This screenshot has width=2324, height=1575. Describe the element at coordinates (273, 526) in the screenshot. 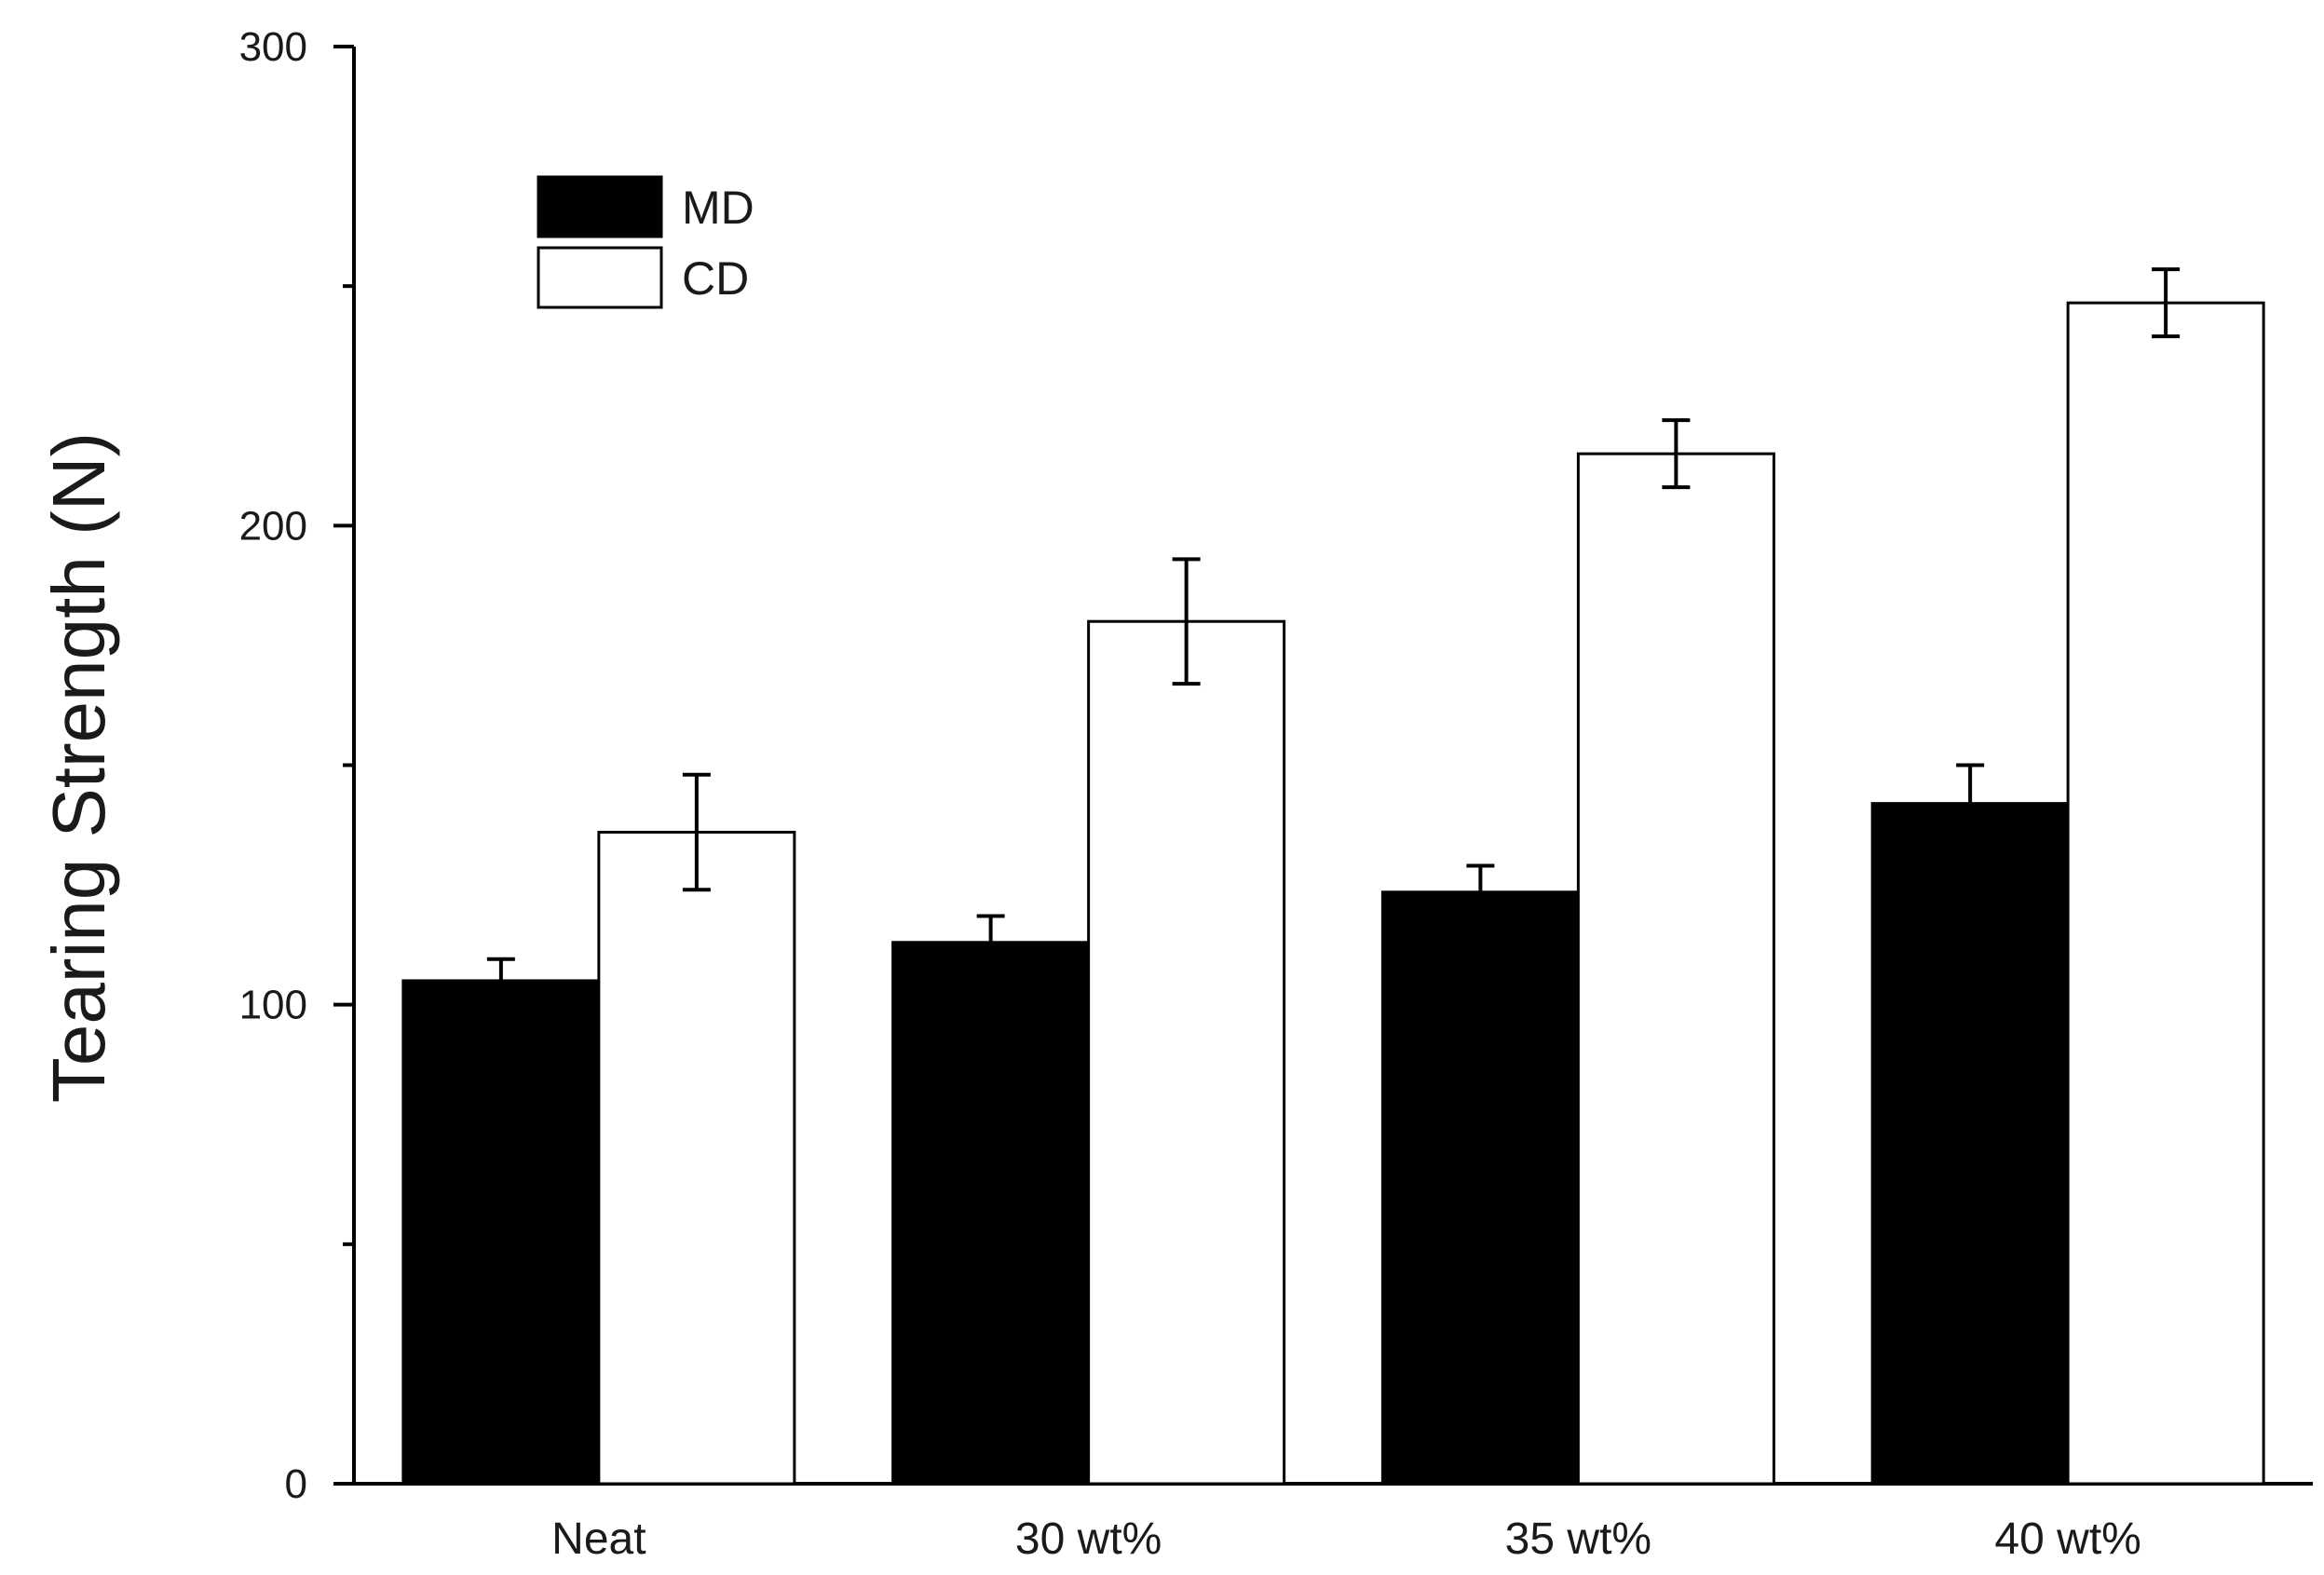

I see `y-tick-label: 200` at that location.